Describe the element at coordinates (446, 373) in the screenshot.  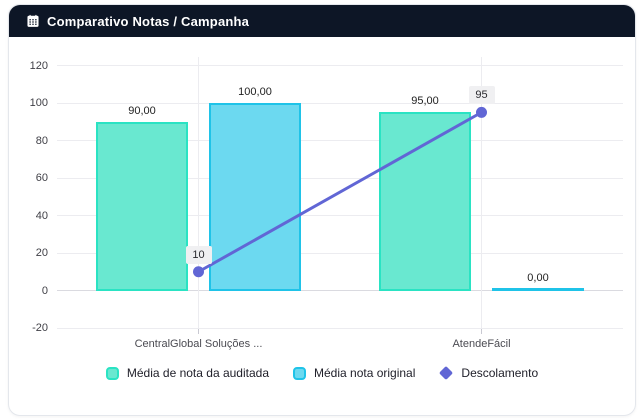
I see `legend-diamond-icon` at that location.